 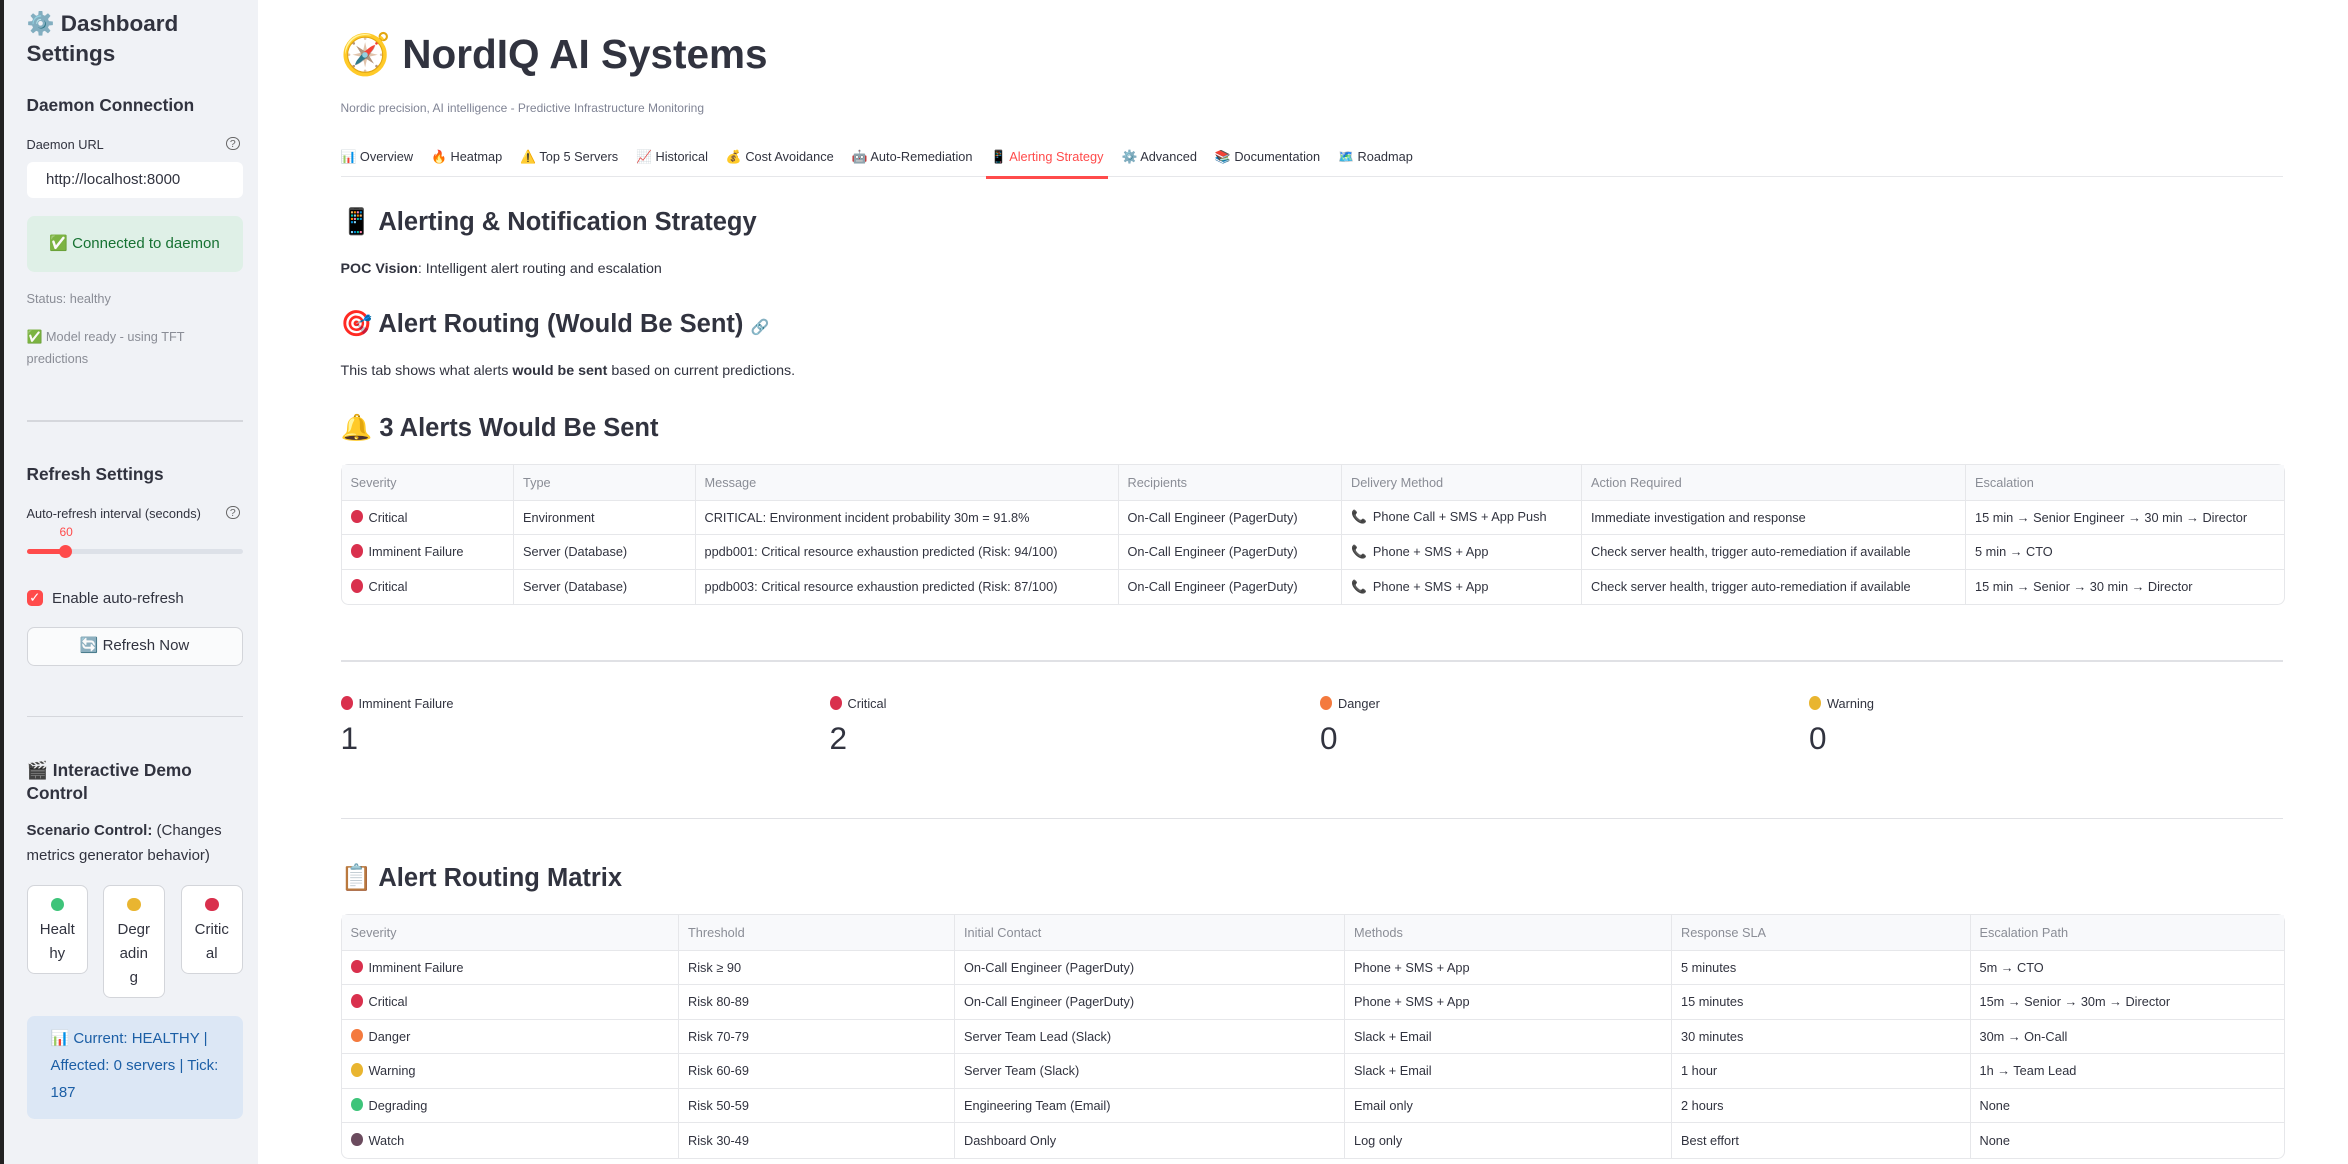 I want to click on metric-label-text: Critical, so click(x=867, y=703).